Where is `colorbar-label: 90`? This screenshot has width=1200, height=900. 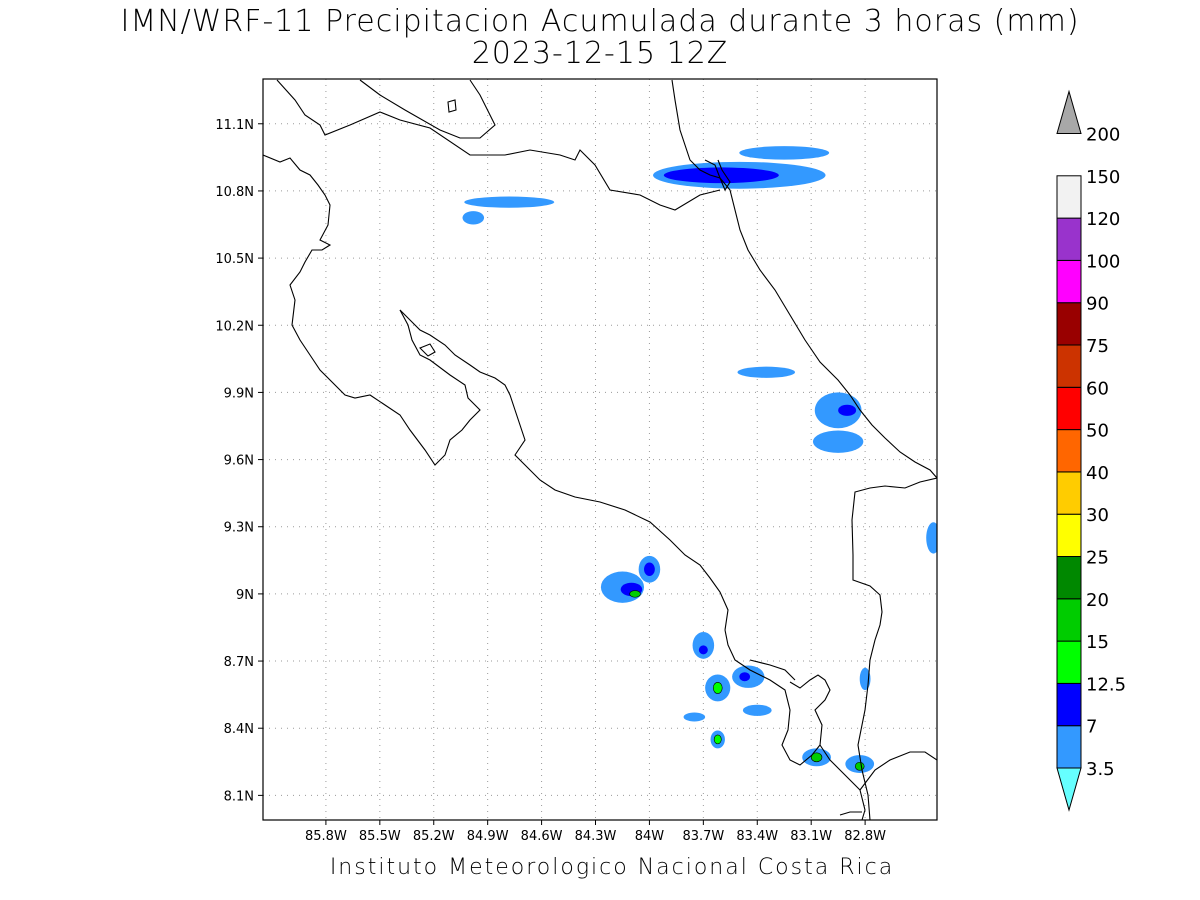
colorbar-label: 90 is located at coordinates (1097, 304).